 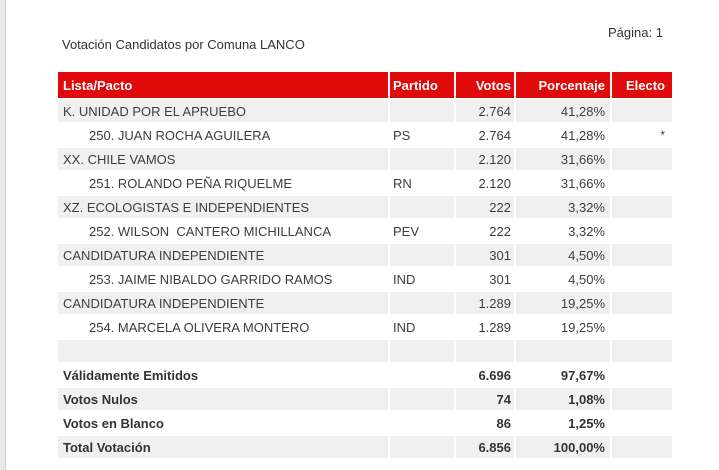 What do you see at coordinates (183, 44) in the screenshot?
I see `report-title: Votación Candidatos por Comuna LANCO` at bounding box center [183, 44].